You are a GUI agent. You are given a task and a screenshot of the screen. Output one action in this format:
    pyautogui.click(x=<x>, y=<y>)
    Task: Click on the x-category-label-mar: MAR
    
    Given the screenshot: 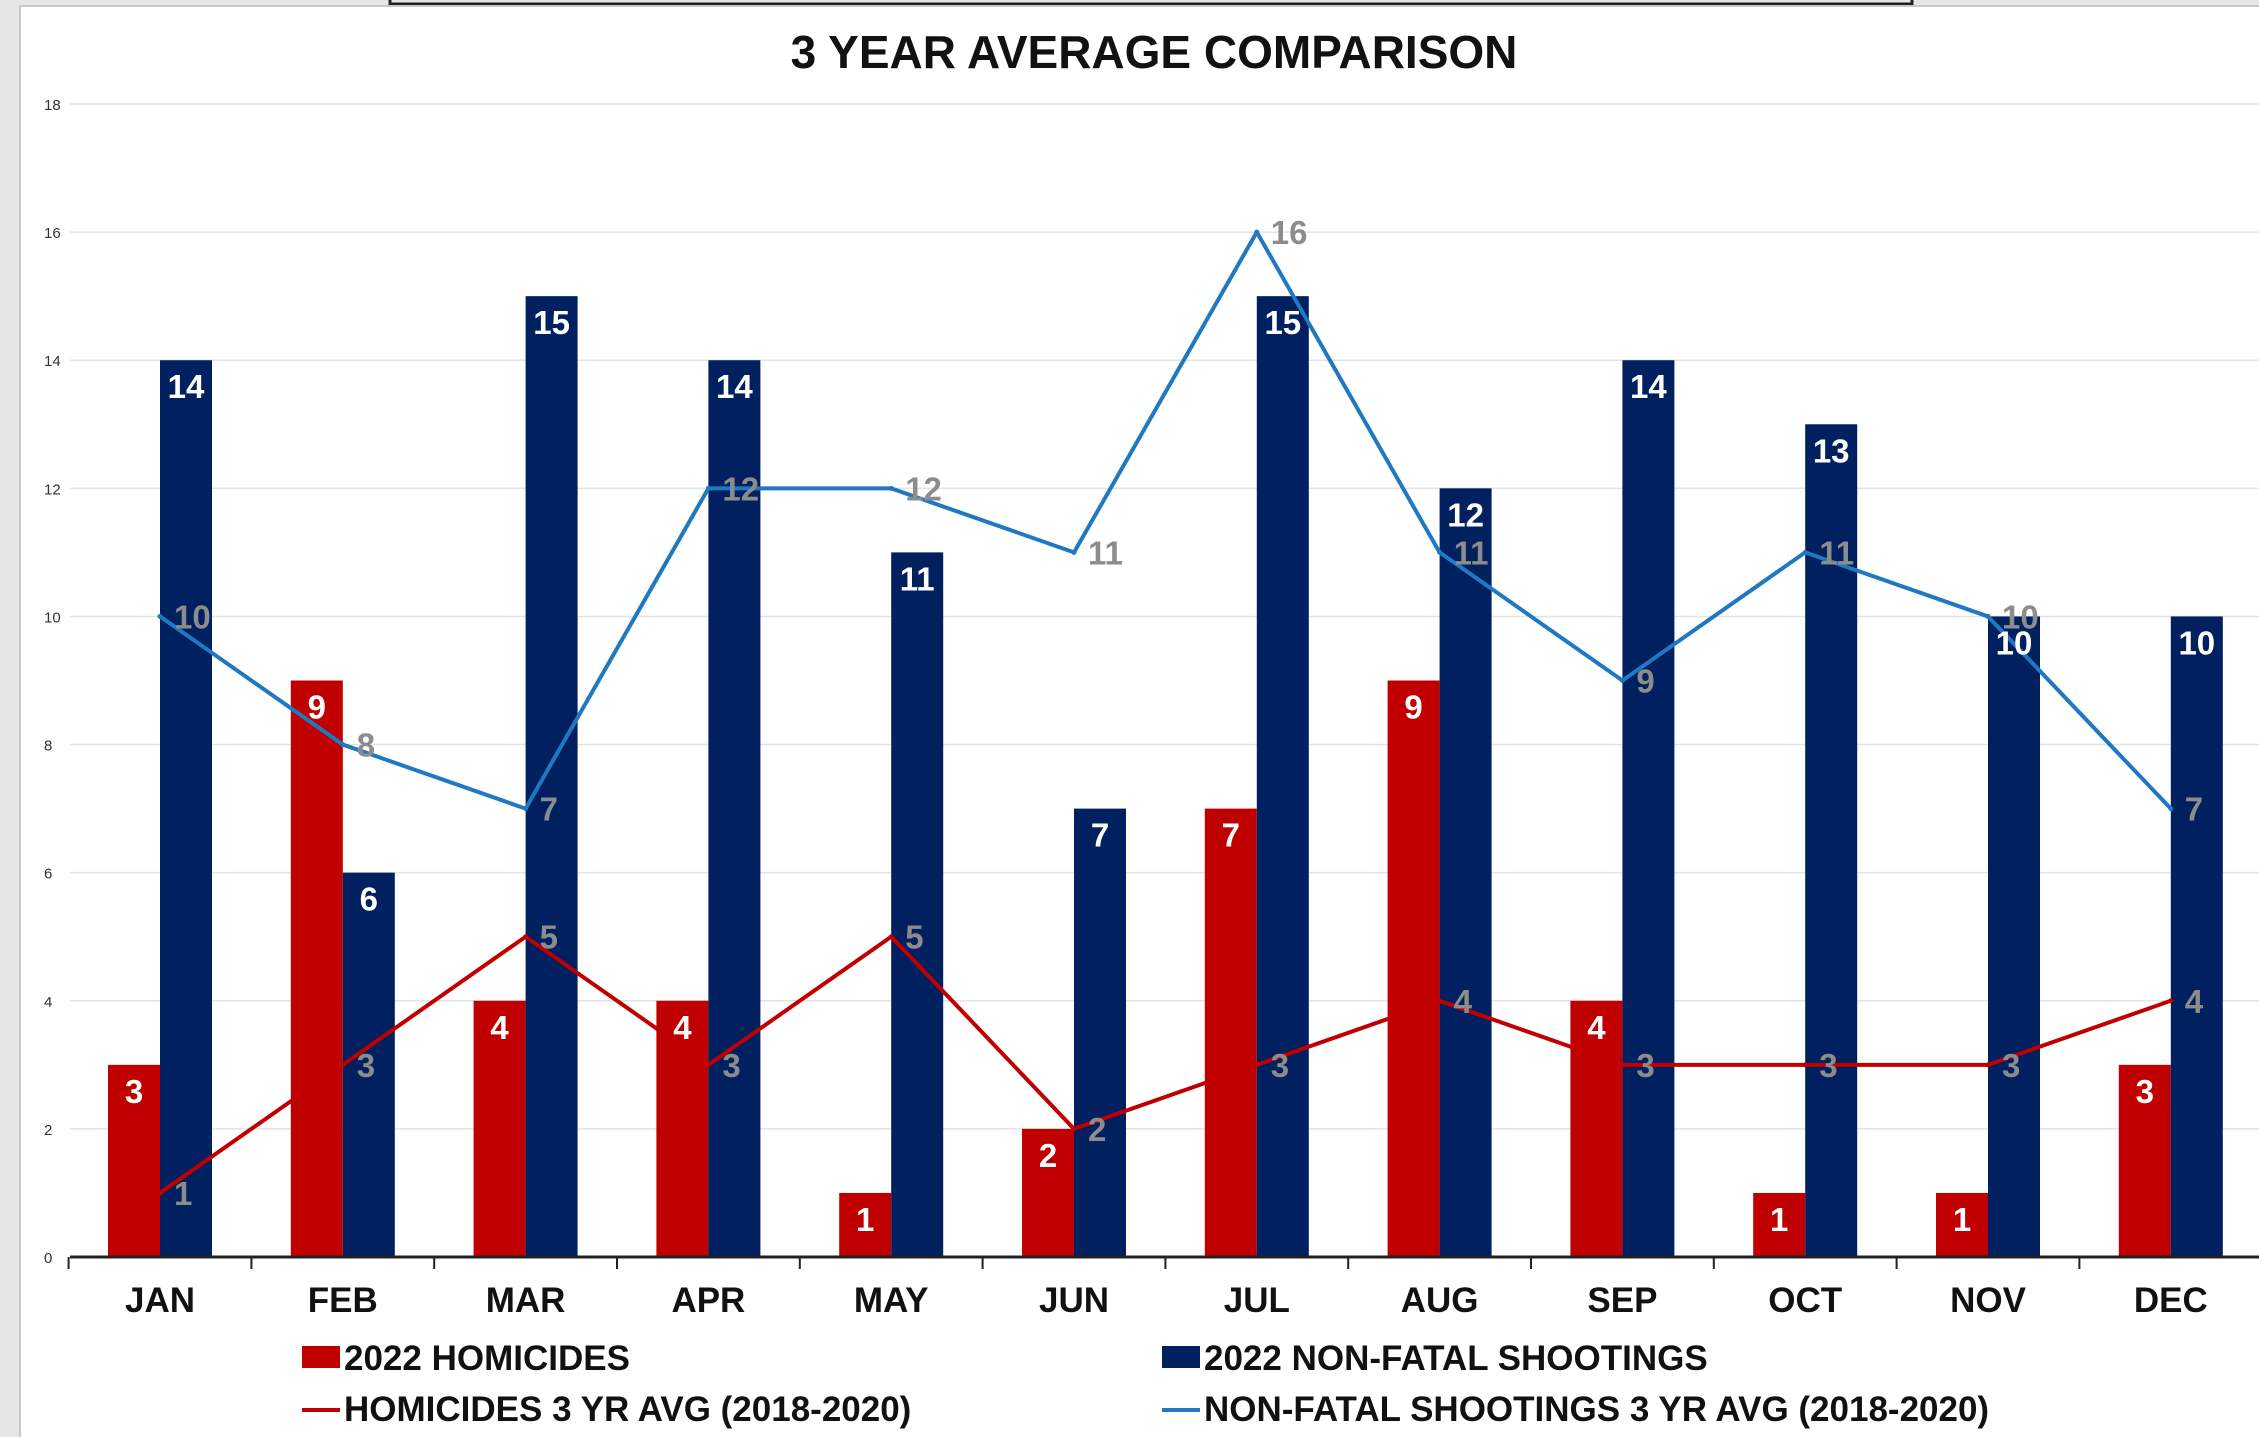 What is the action you would take?
    pyautogui.click(x=526, y=1300)
    